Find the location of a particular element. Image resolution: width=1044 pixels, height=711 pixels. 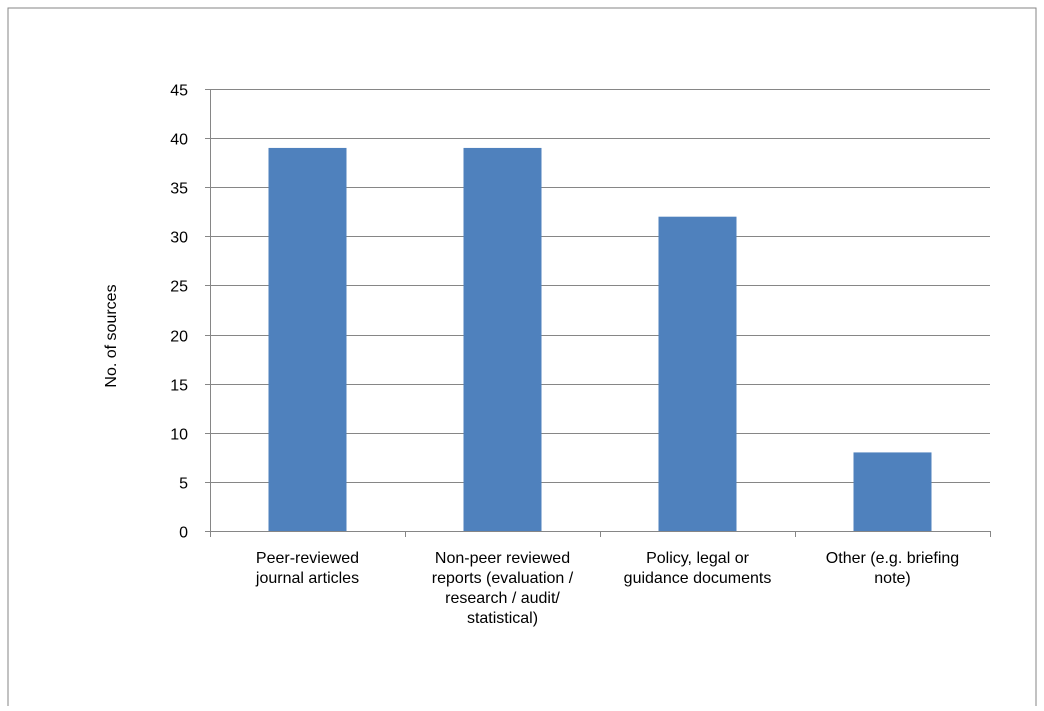

y-tick-label: 0 is located at coordinates (183, 533).